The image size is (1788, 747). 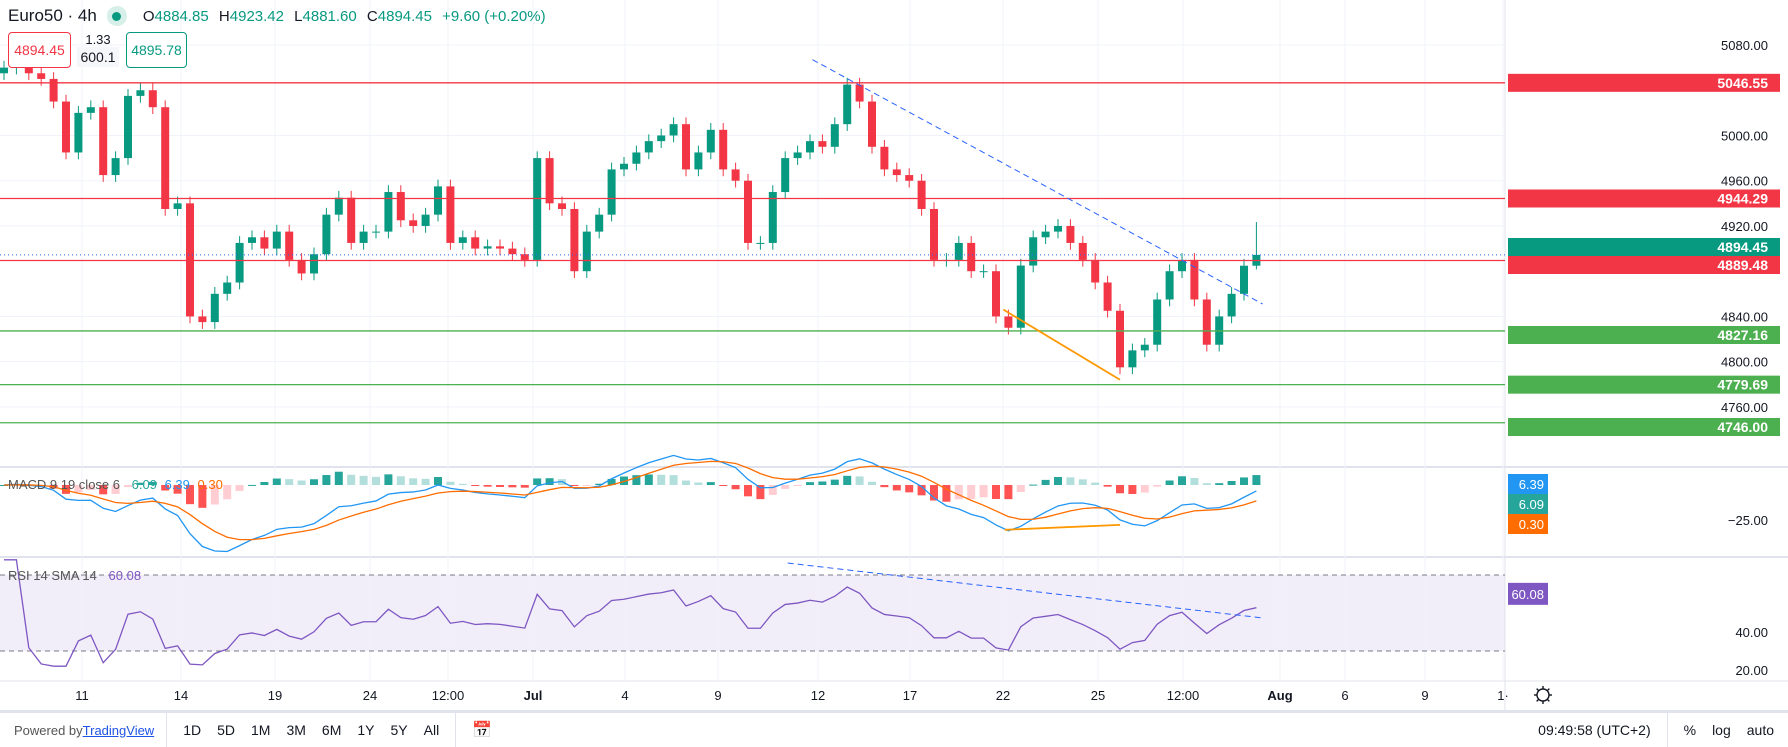 What do you see at coordinates (192, 730) in the screenshot?
I see `range-1d: 1D` at bounding box center [192, 730].